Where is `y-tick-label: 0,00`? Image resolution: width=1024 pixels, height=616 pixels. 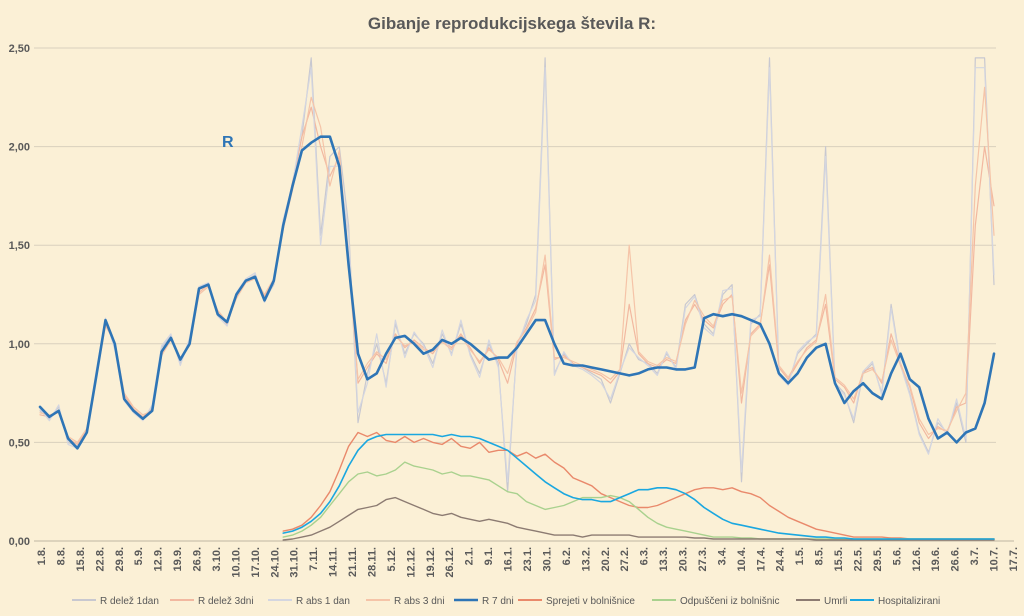
y-tick-label: 0,00 is located at coordinates (19, 542).